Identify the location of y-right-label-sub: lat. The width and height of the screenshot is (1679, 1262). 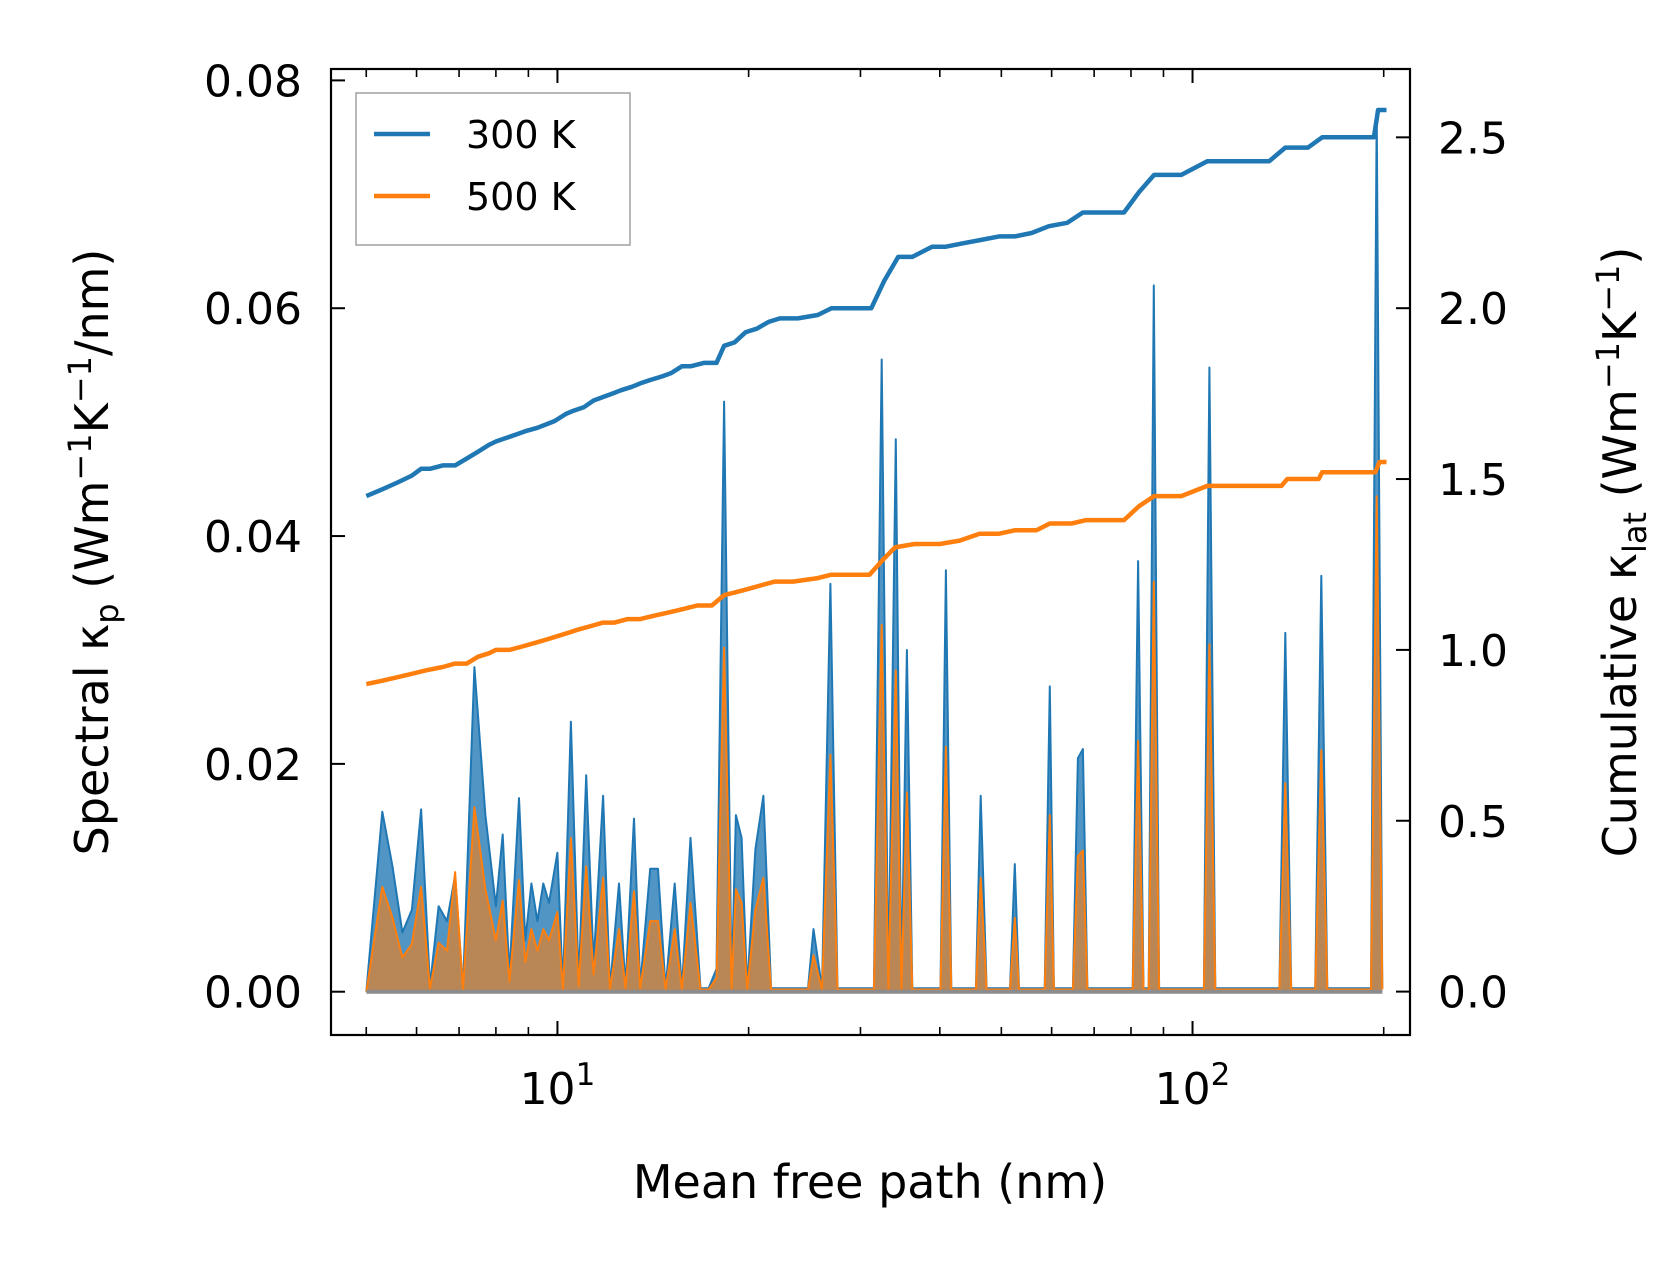
(1635, 532).